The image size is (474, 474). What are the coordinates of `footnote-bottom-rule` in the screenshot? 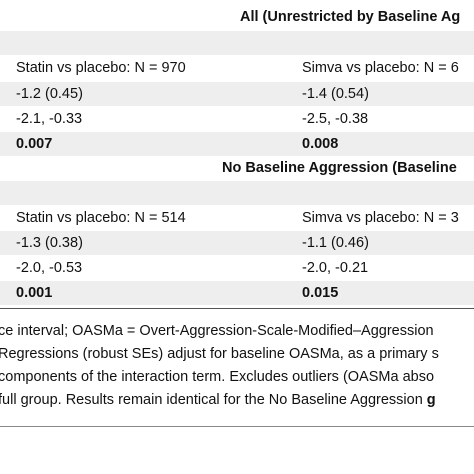 It's located at (237, 426).